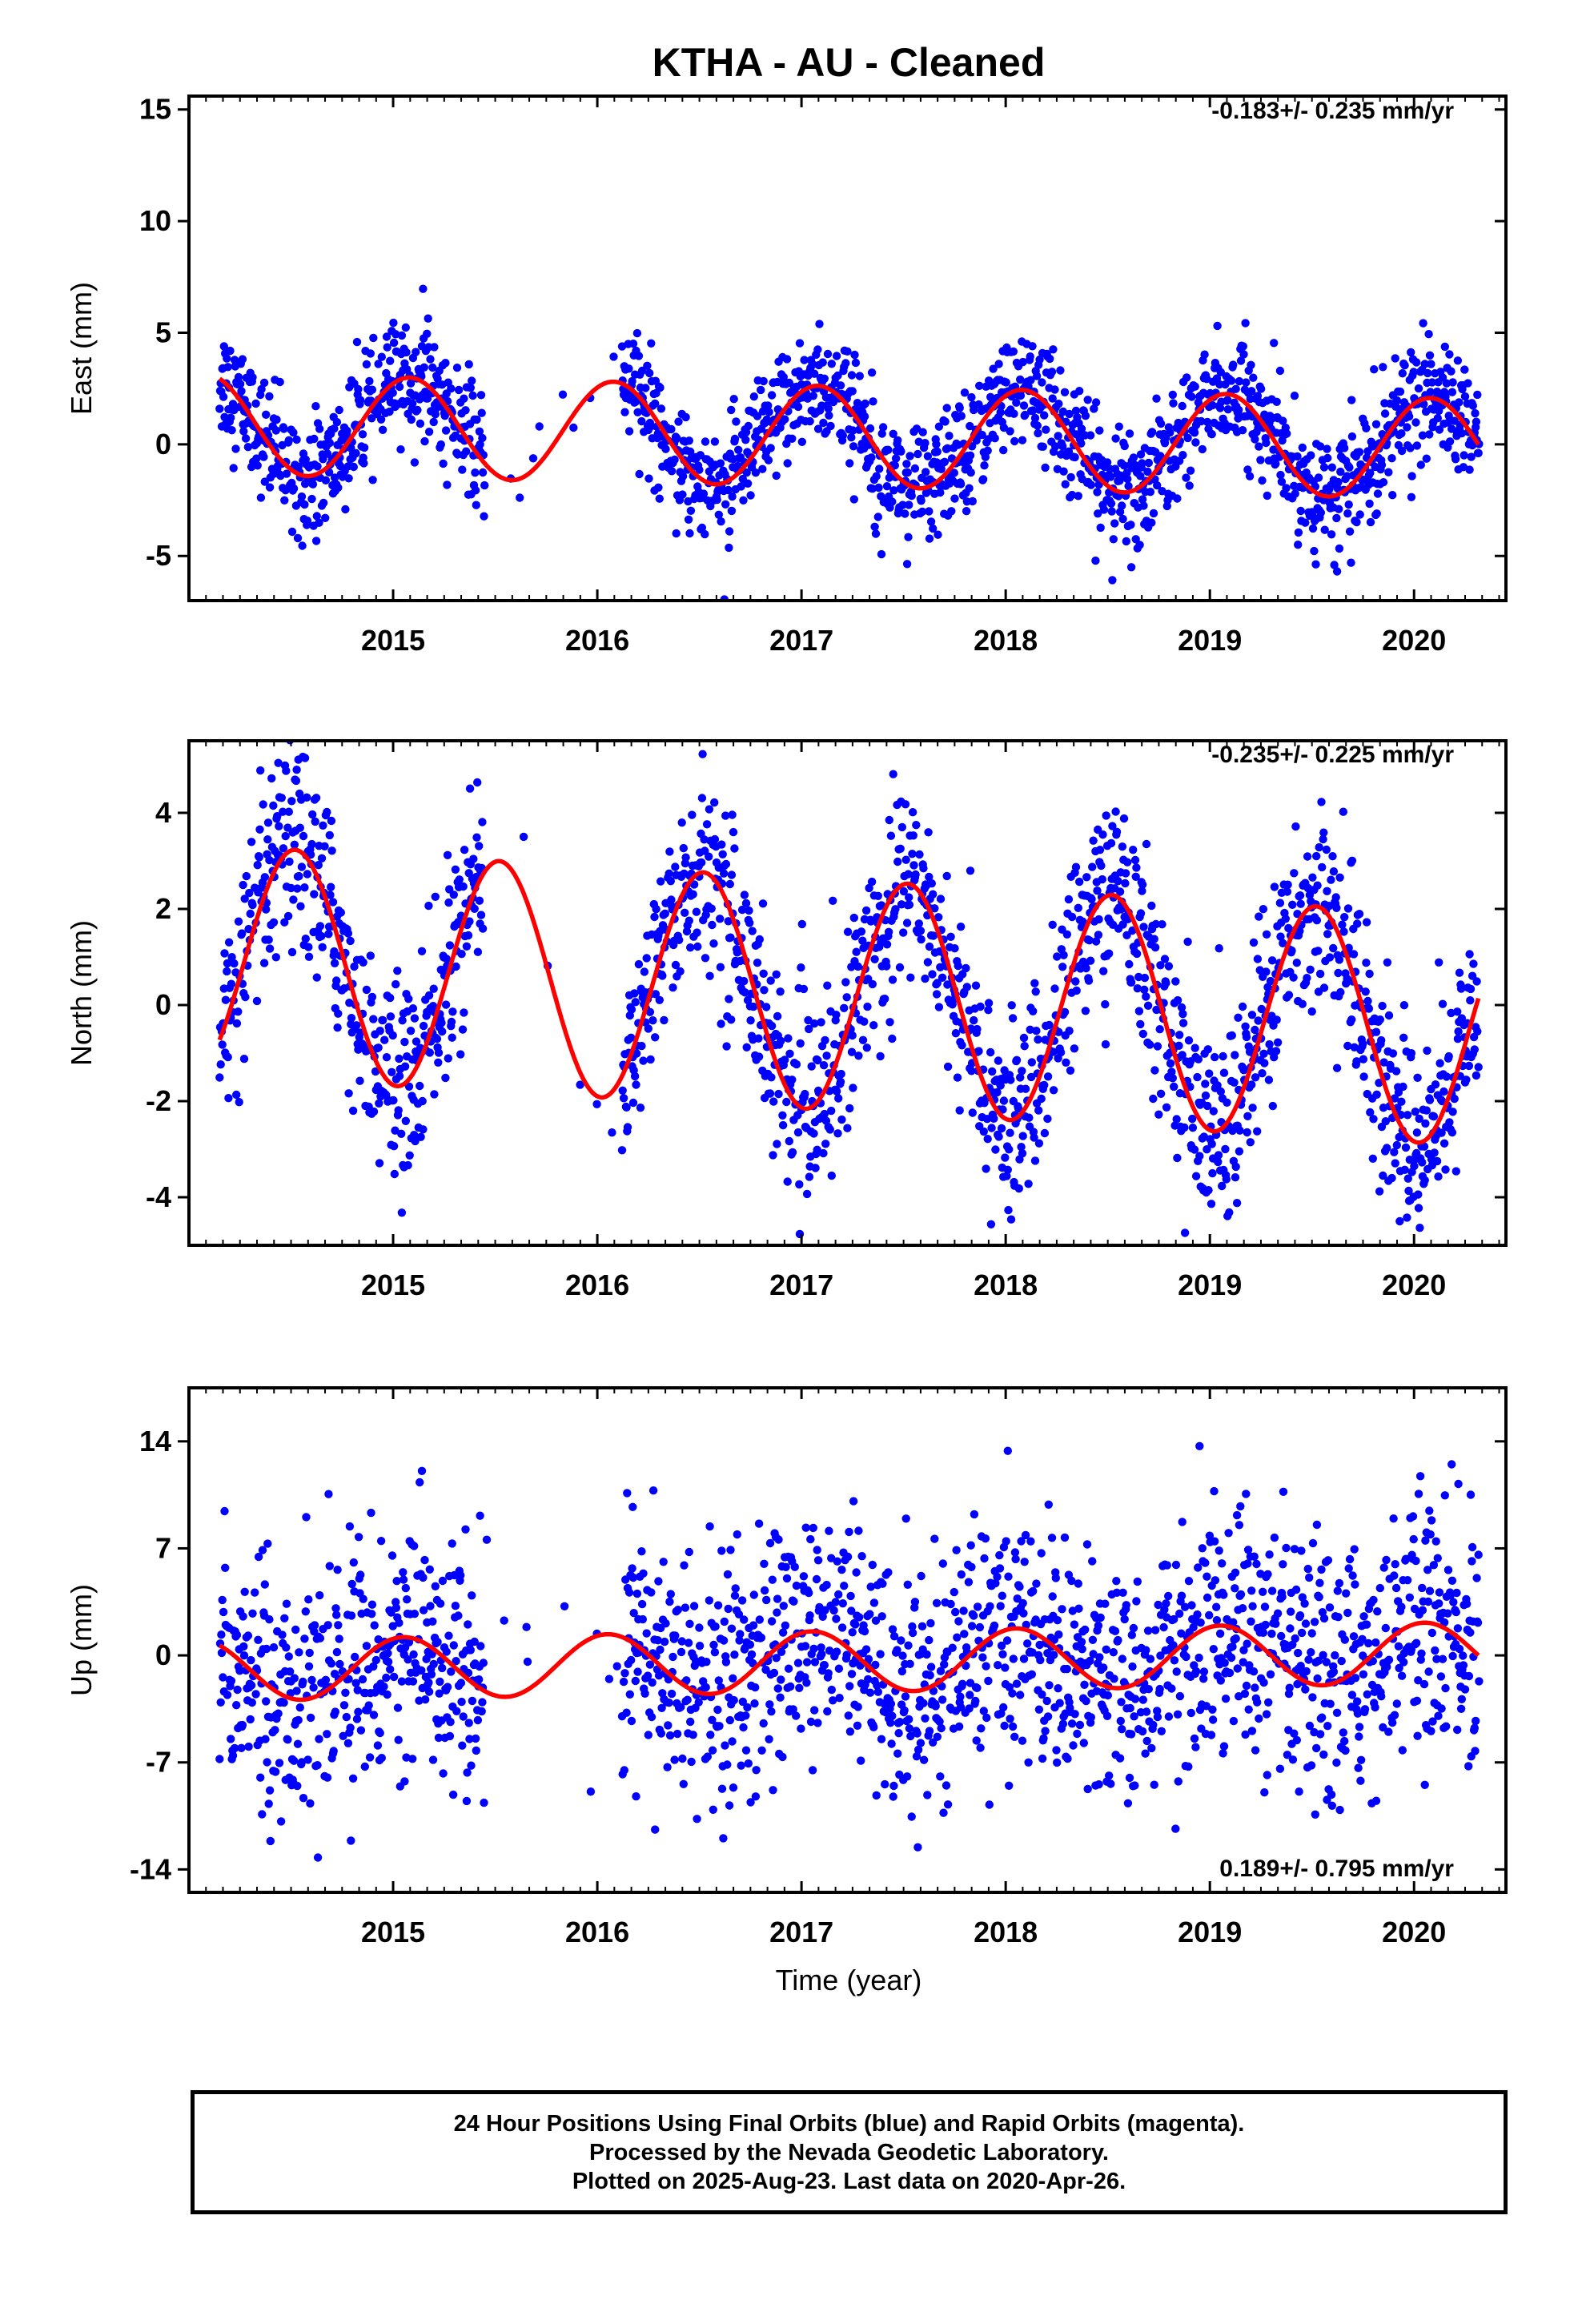 The height and width of the screenshot is (2324, 1582). I want to click on x-tick-label: 2019, so click(1210, 640).